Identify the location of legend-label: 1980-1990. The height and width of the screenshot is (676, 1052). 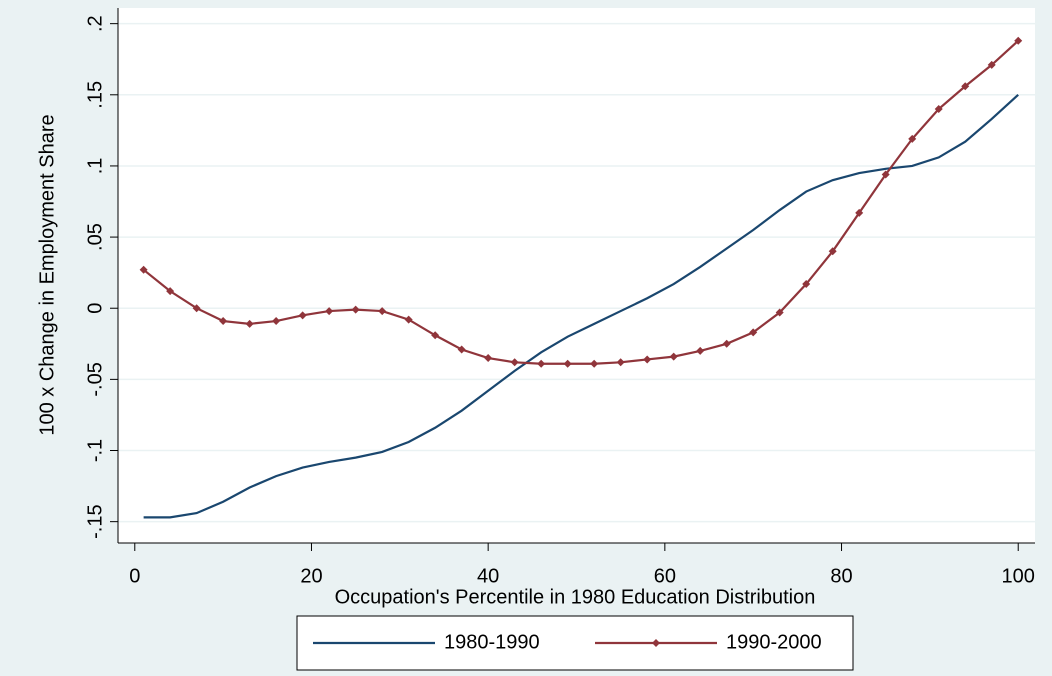
(492, 642).